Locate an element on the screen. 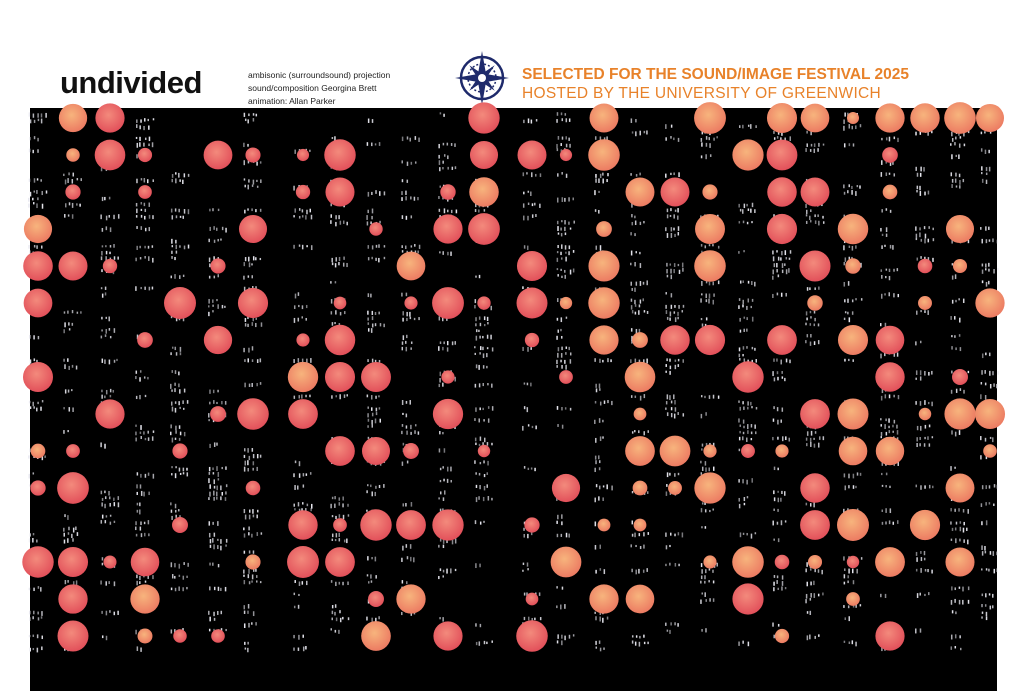 Image resolution: width=1024 pixels, height=691 pixels. credit: ambisonic (surroundsound) projection is located at coordinates (319, 75).